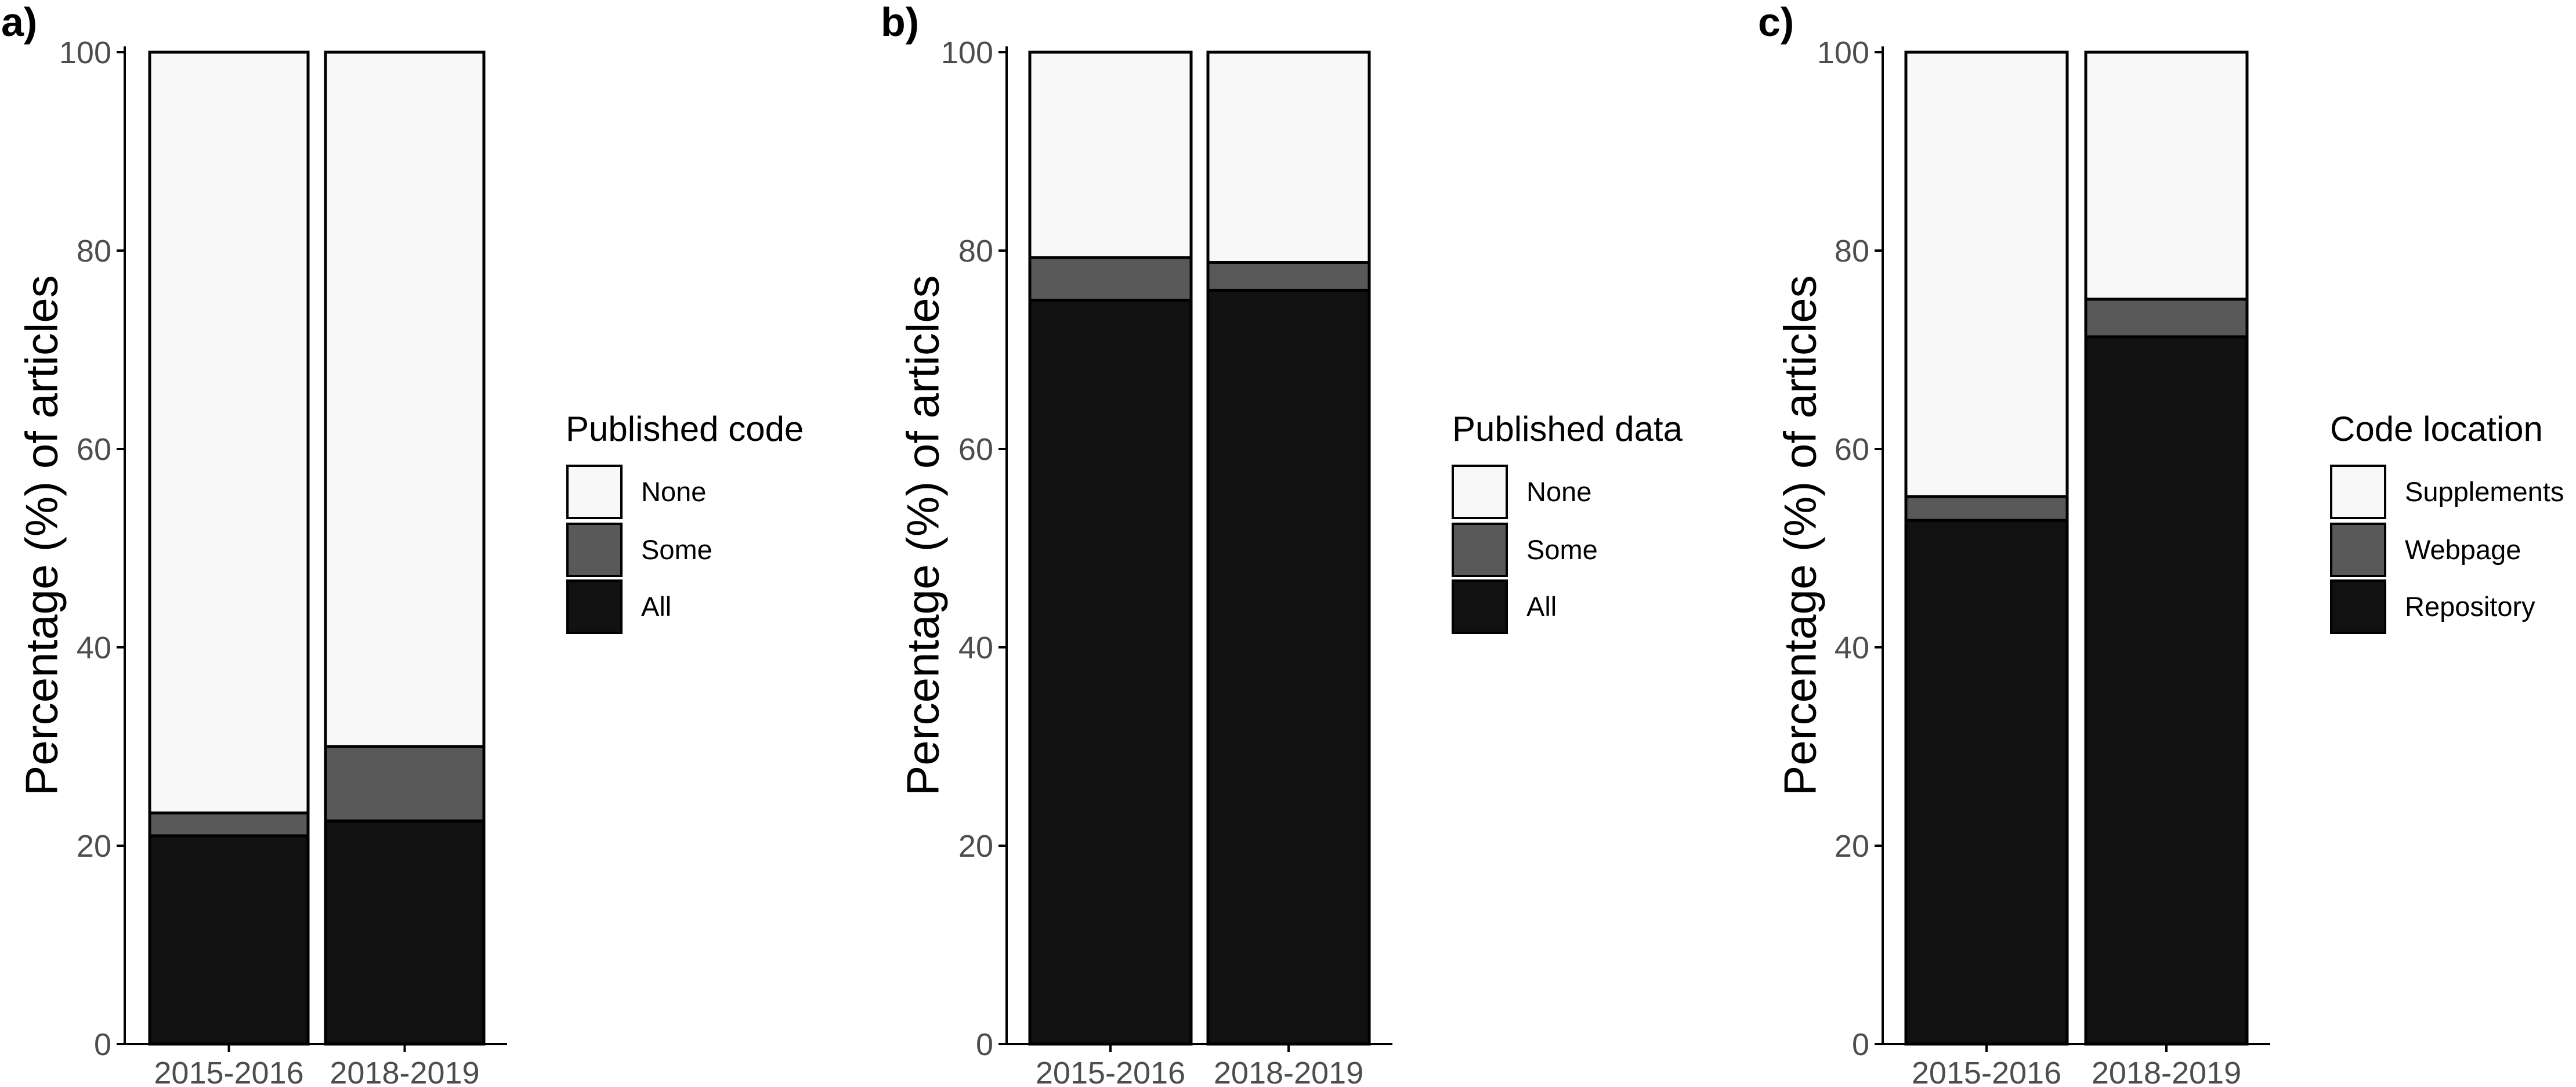 The image size is (2576, 1087). I want to click on bar-segment-webpage-2018-2019, so click(2166, 318).